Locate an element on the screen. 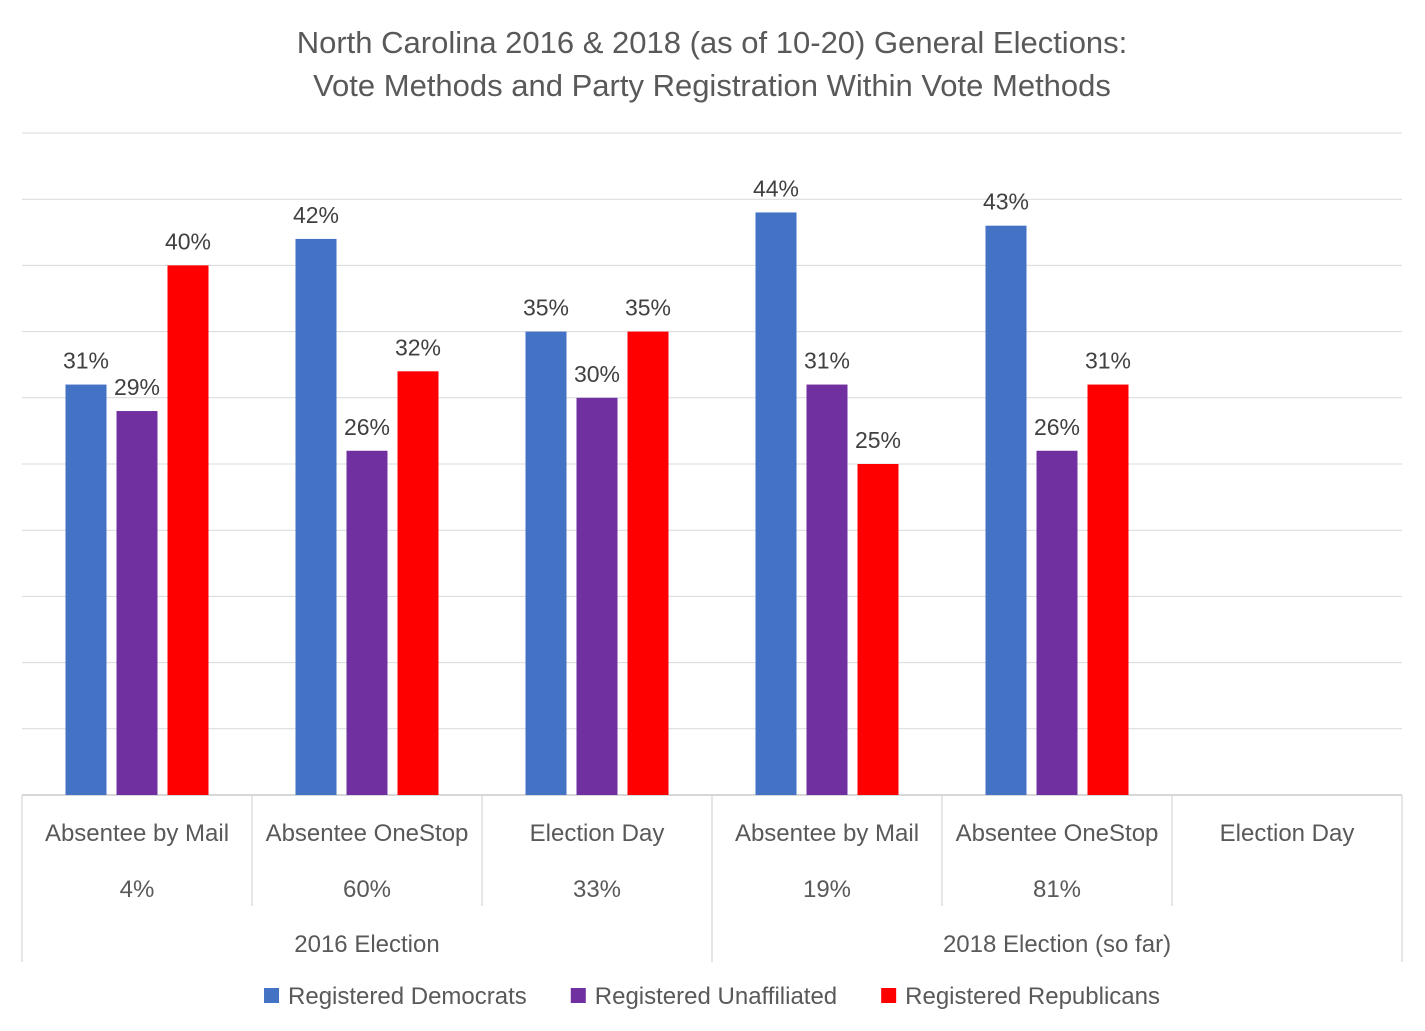  legend-item: Registered Democrats is located at coordinates (395, 996).